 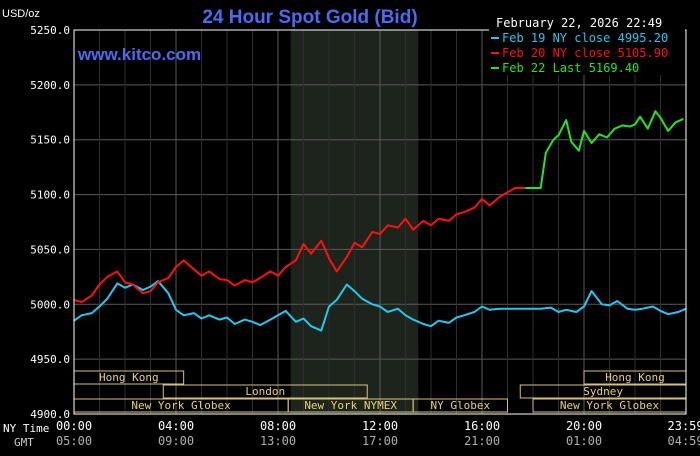 What do you see at coordinates (50, 85) in the screenshot?
I see `y-tick-label: 5200.0` at bounding box center [50, 85].